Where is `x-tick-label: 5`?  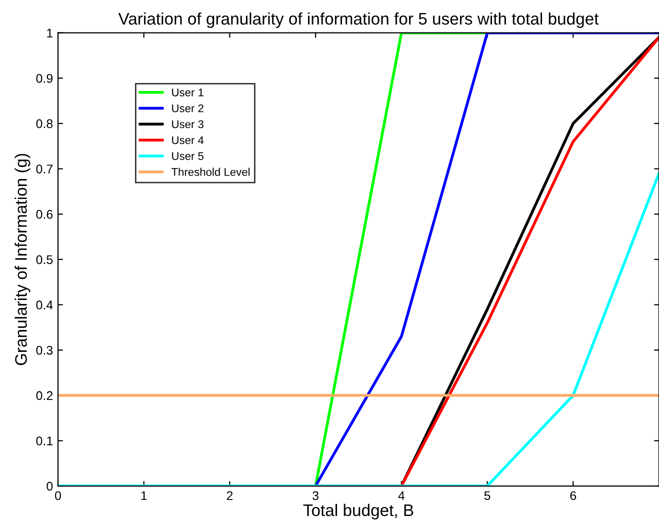
x-tick-label: 5 is located at coordinates (487, 495).